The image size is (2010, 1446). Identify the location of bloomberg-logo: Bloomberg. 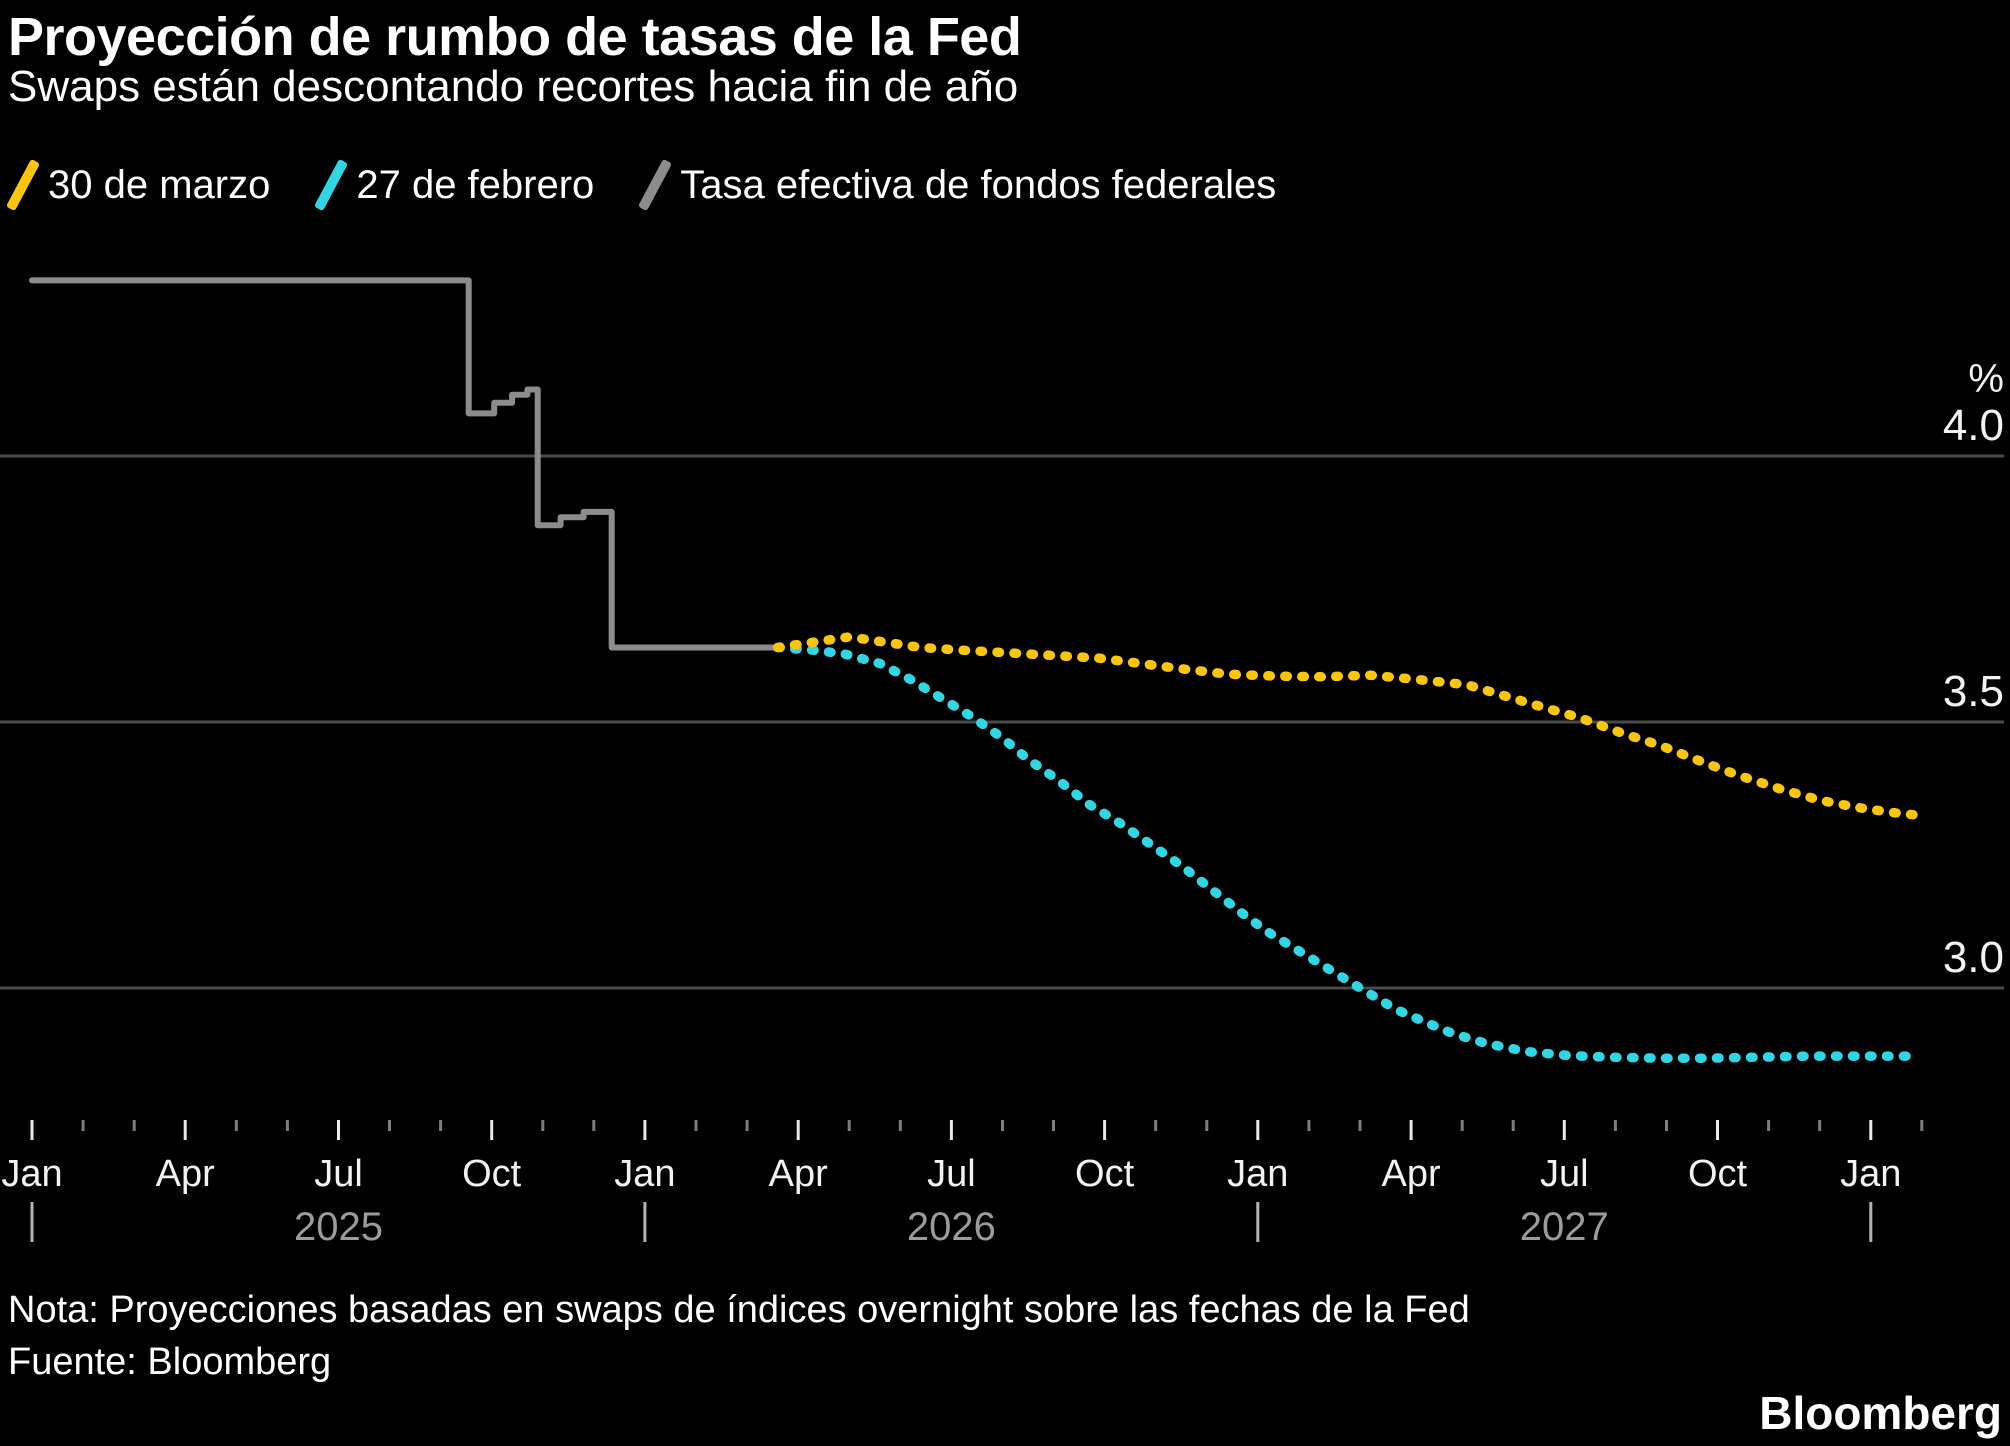
(1880, 1413).